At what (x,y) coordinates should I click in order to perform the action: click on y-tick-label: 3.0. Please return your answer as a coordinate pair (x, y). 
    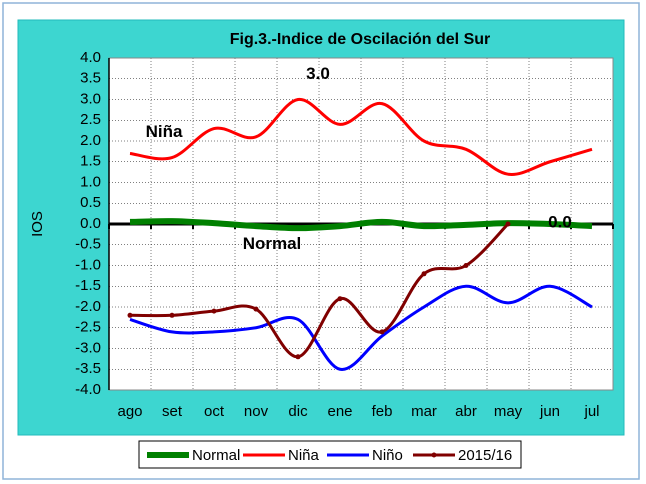
    Looking at the image, I should click on (90, 98).